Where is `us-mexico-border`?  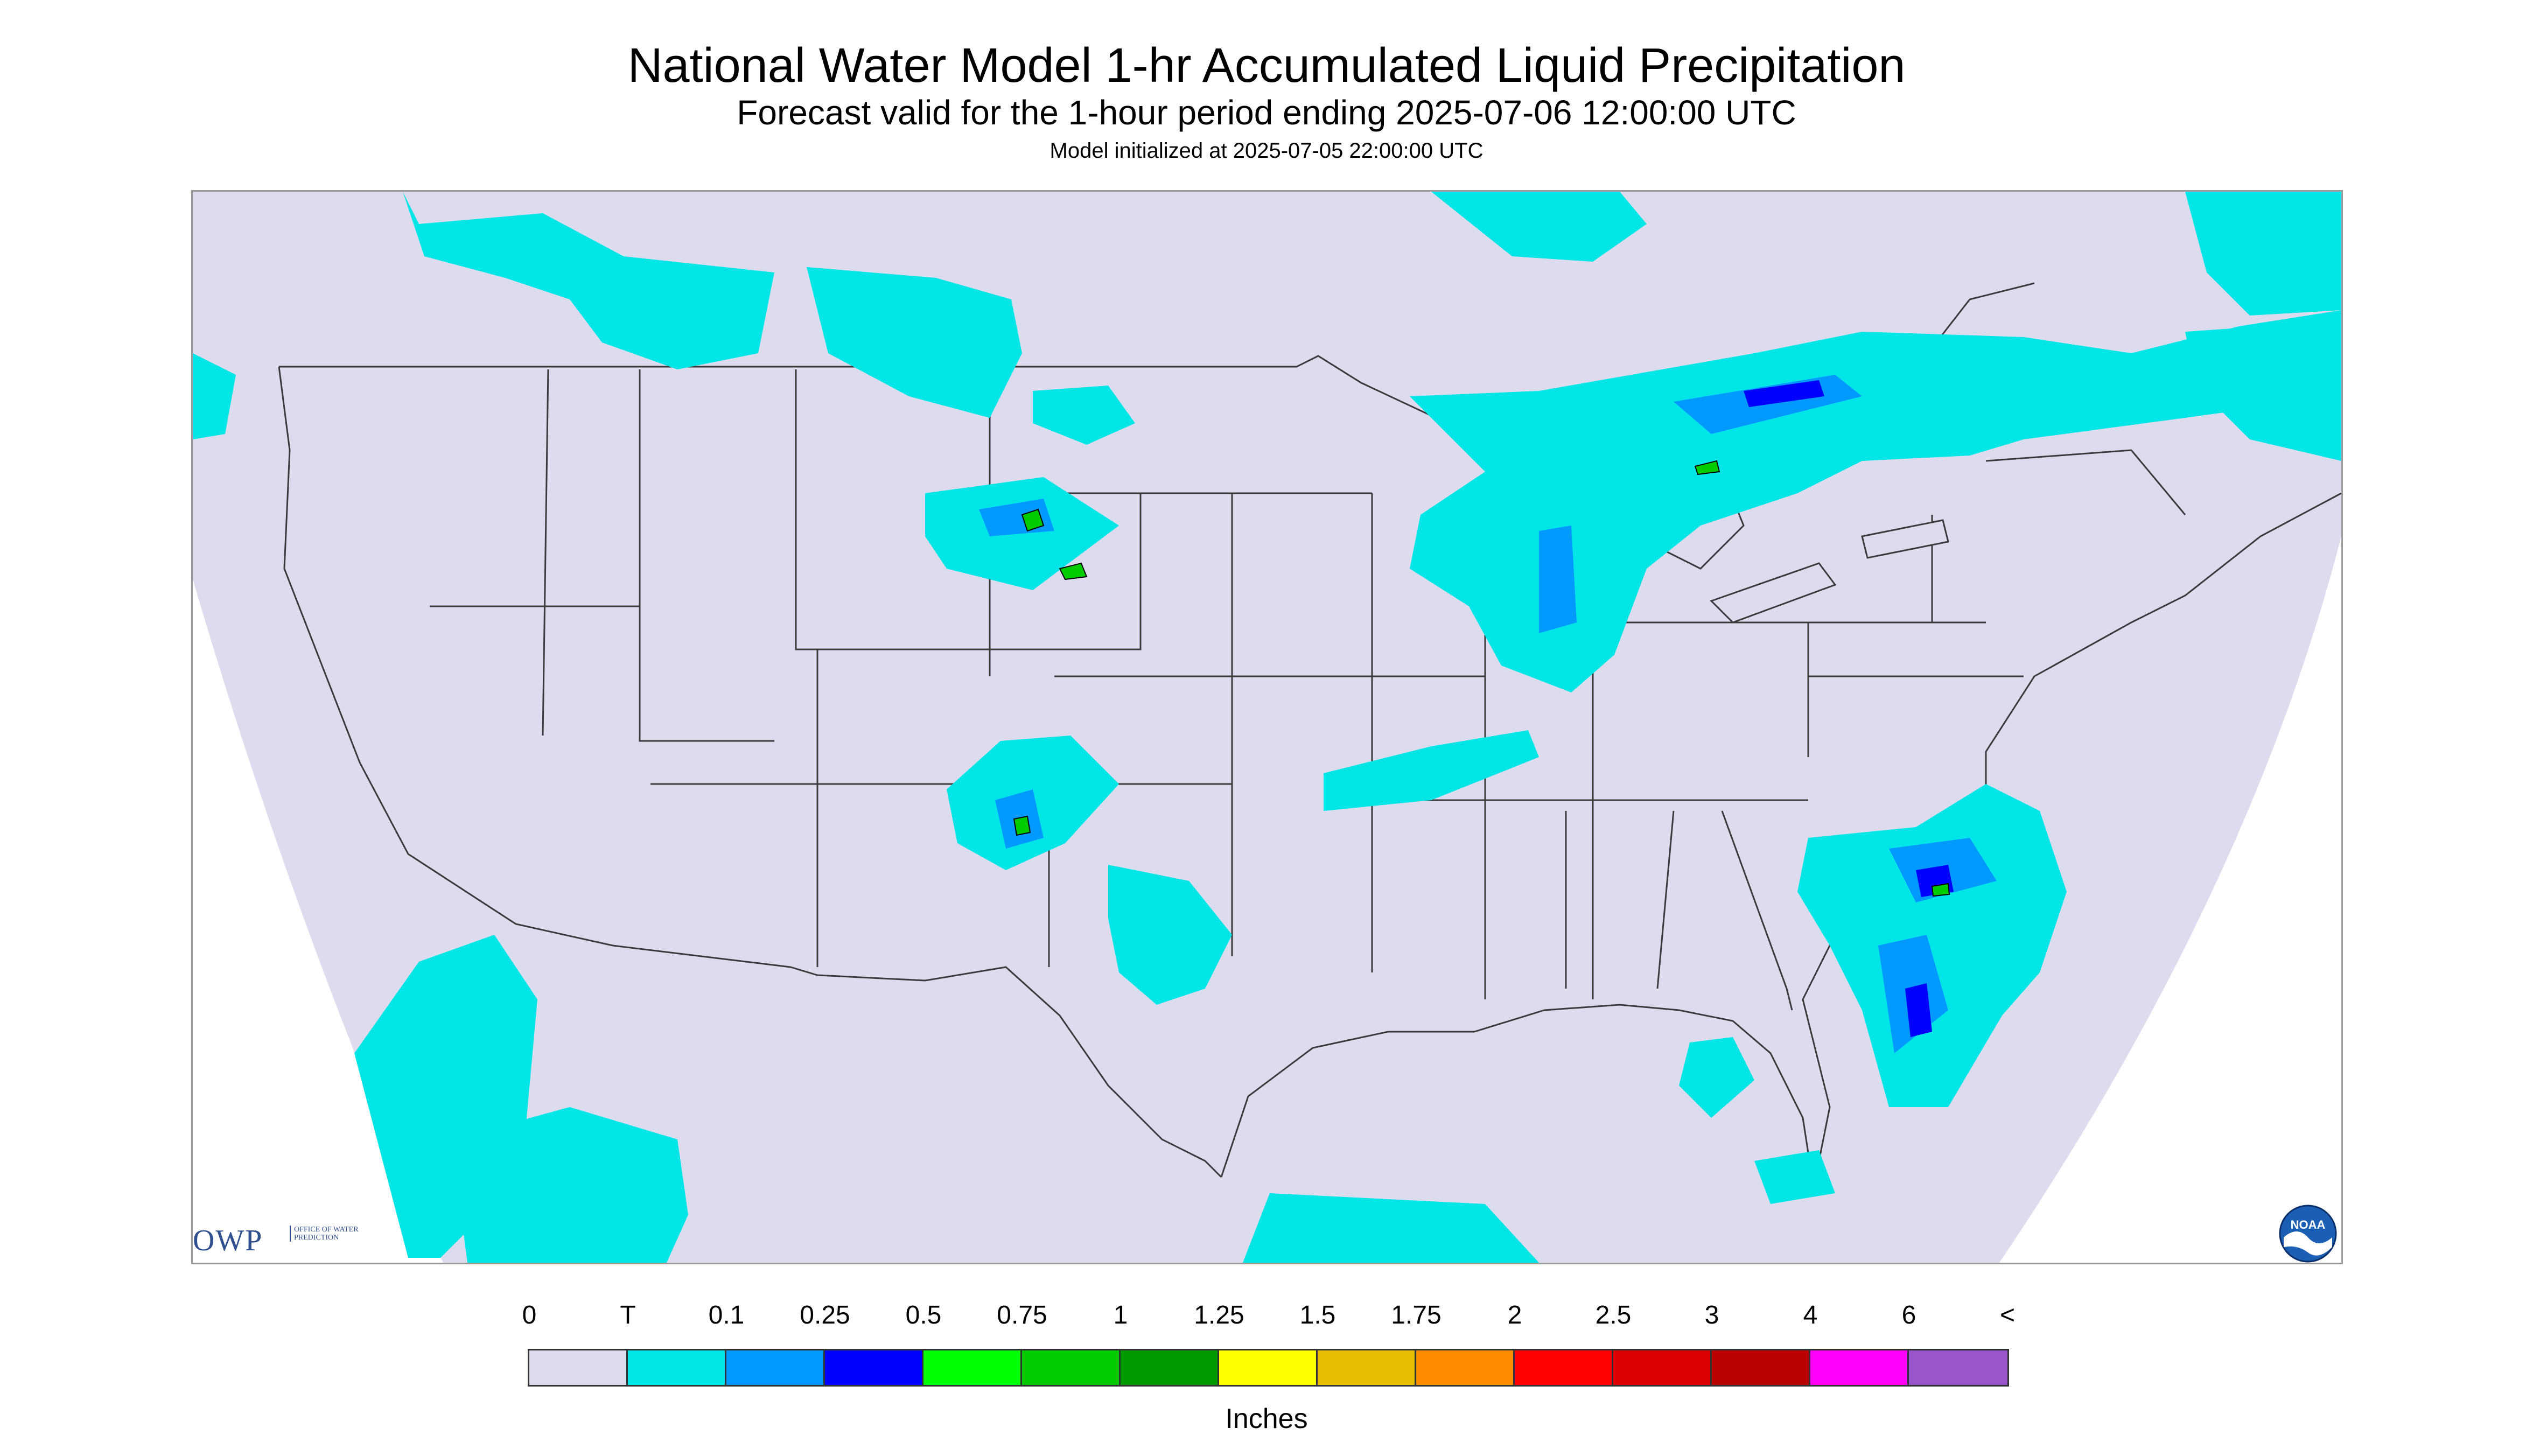 us-mexico-border is located at coordinates (917, 1061).